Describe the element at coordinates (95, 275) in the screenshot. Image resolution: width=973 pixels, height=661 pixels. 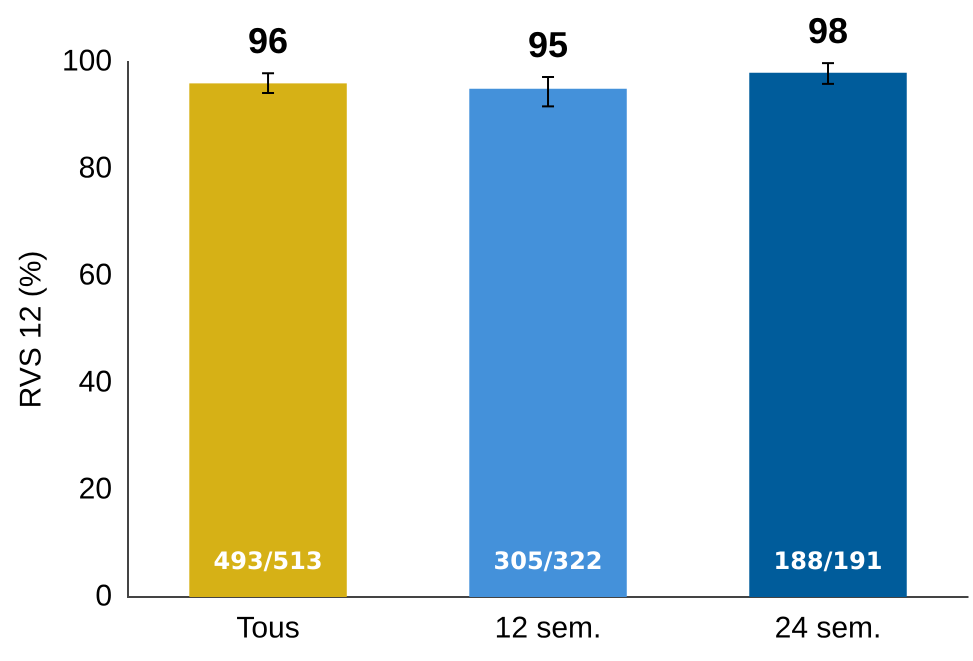
I see `y-tick-label: 60` at that location.